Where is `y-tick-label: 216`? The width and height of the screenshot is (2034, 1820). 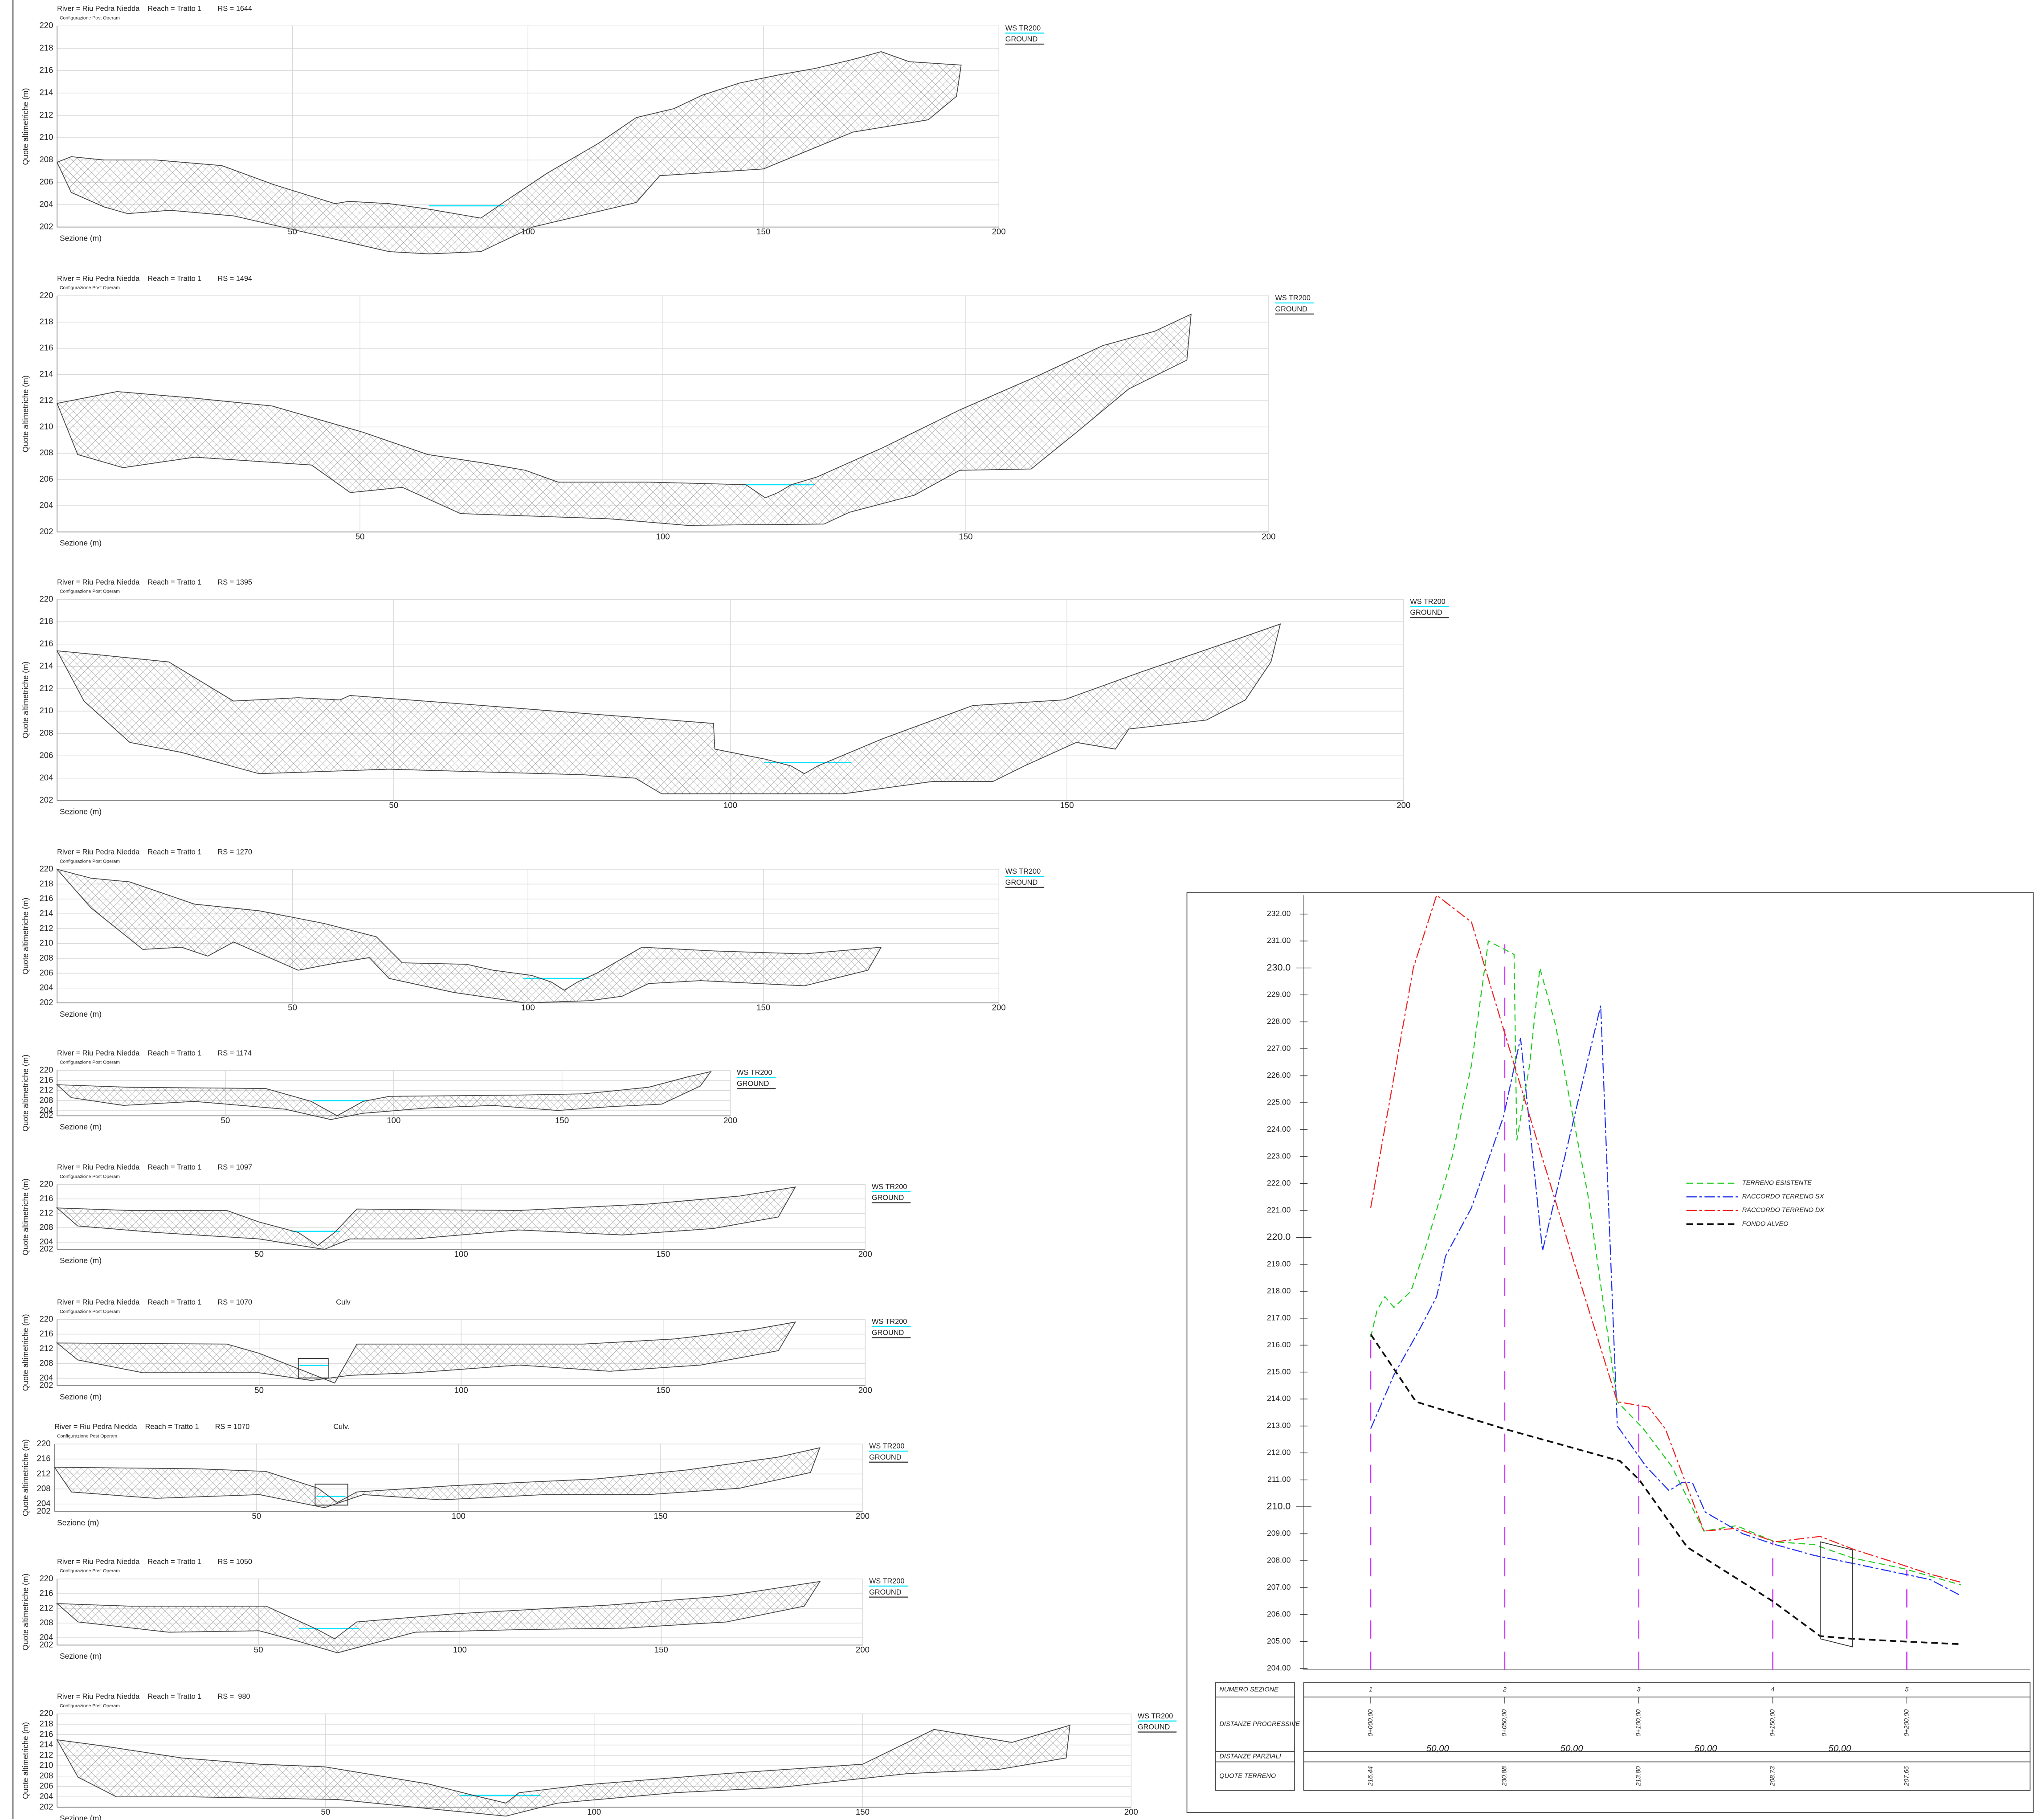
y-tick-label: 216 is located at coordinates (46, 1079).